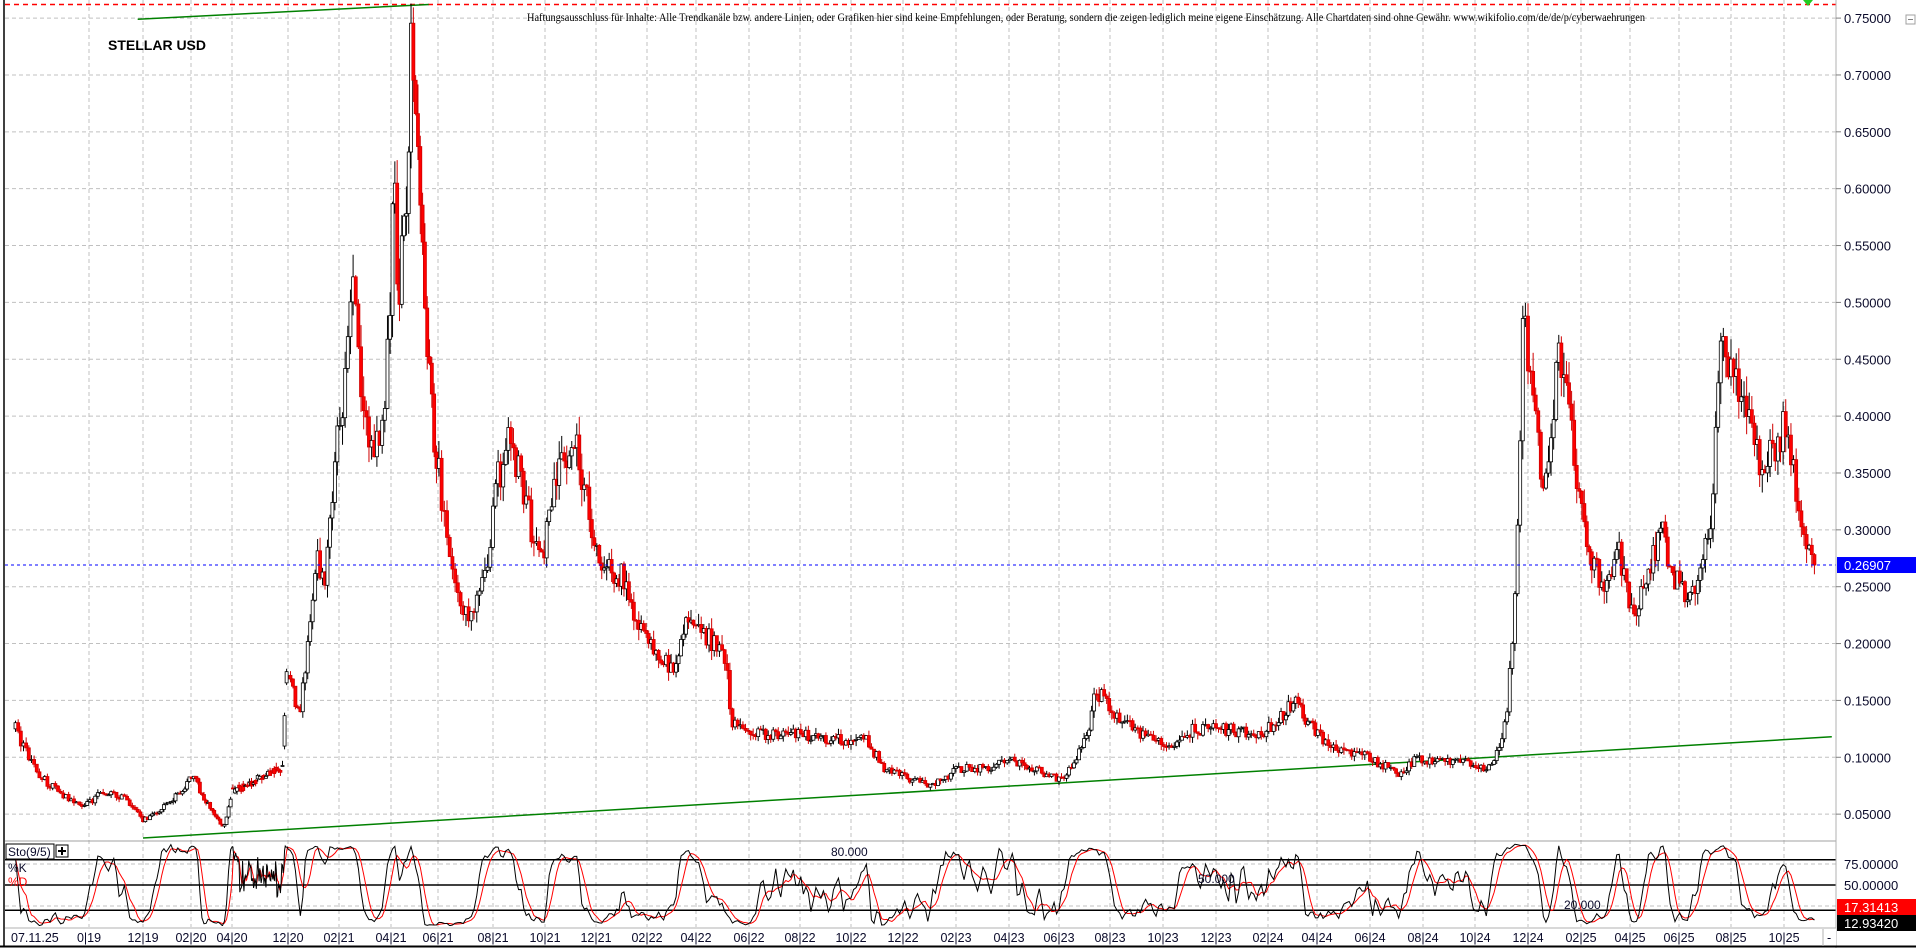 Image resolution: width=1916 pixels, height=948 pixels. Describe the element at coordinates (915, 884) in the screenshot. I see `sto-k-line` at that location.